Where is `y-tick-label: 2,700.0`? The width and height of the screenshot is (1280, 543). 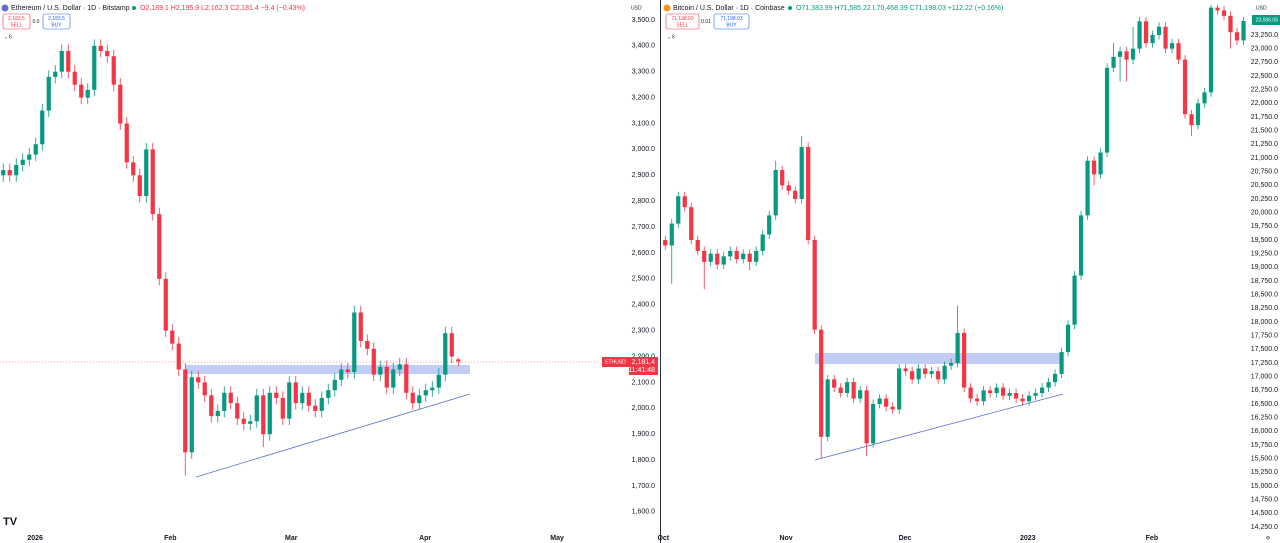 y-tick-label: 2,700.0 is located at coordinates (643, 227).